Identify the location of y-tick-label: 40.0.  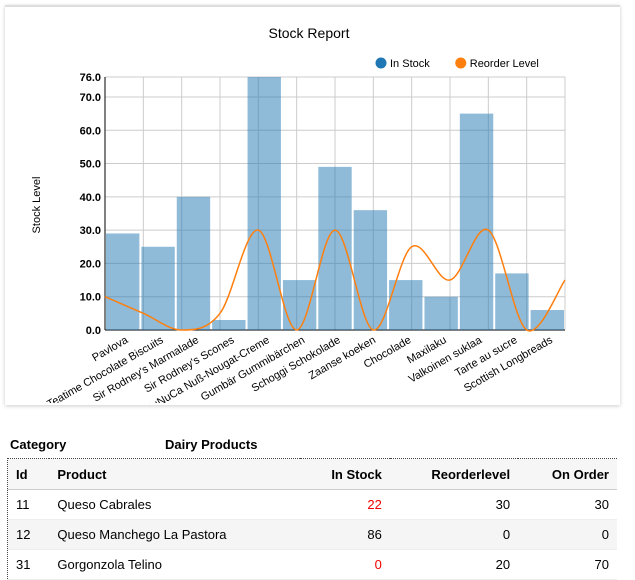
(90, 198).